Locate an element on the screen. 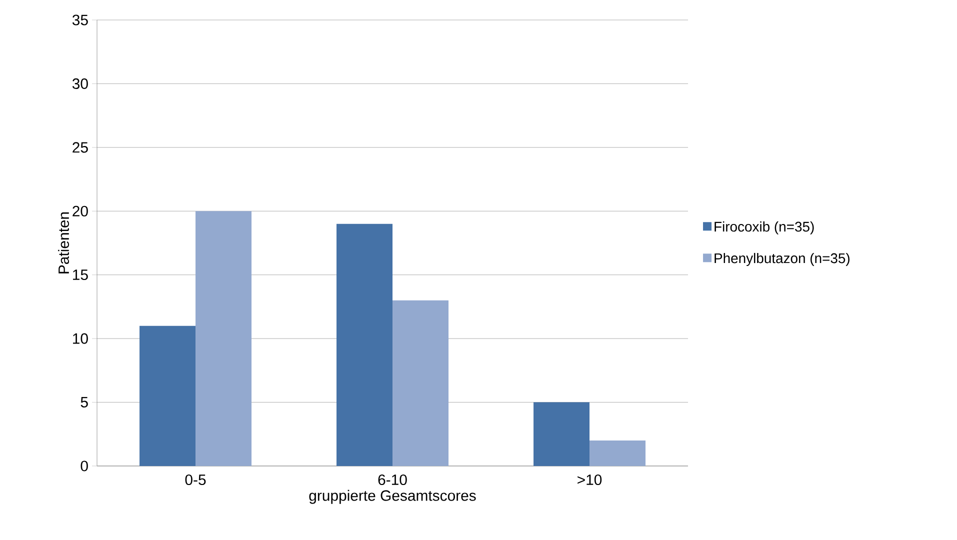 This screenshot has width=957, height=540. legend-label: Firocoxib (n=35) is located at coordinates (764, 227).